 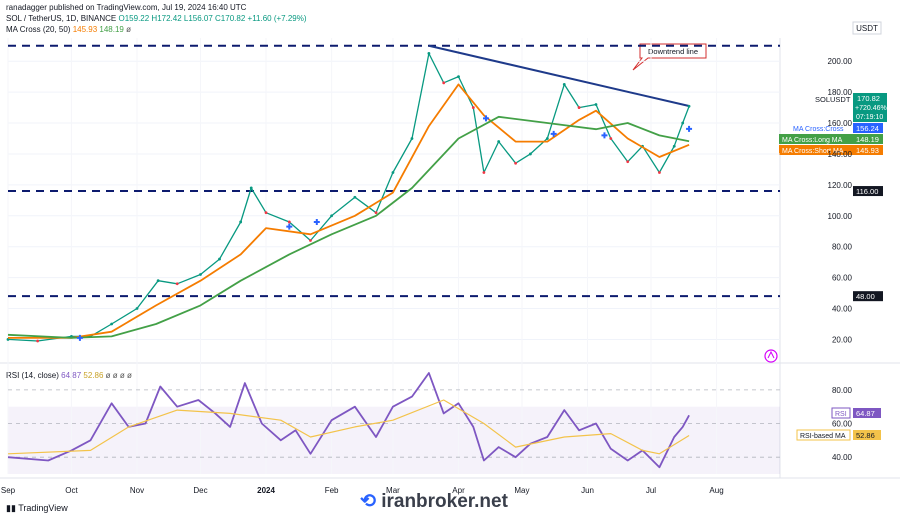 I want to click on time-tick-label: Aug, so click(x=716, y=490).